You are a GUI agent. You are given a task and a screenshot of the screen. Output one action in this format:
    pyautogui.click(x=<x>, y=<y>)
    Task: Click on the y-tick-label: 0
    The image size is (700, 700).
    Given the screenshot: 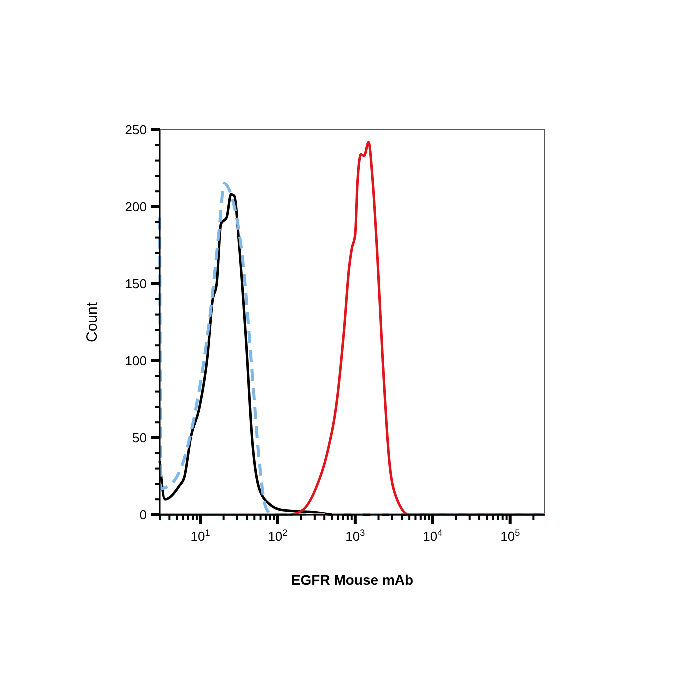 What is the action you would take?
    pyautogui.click(x=143, y=515)
    